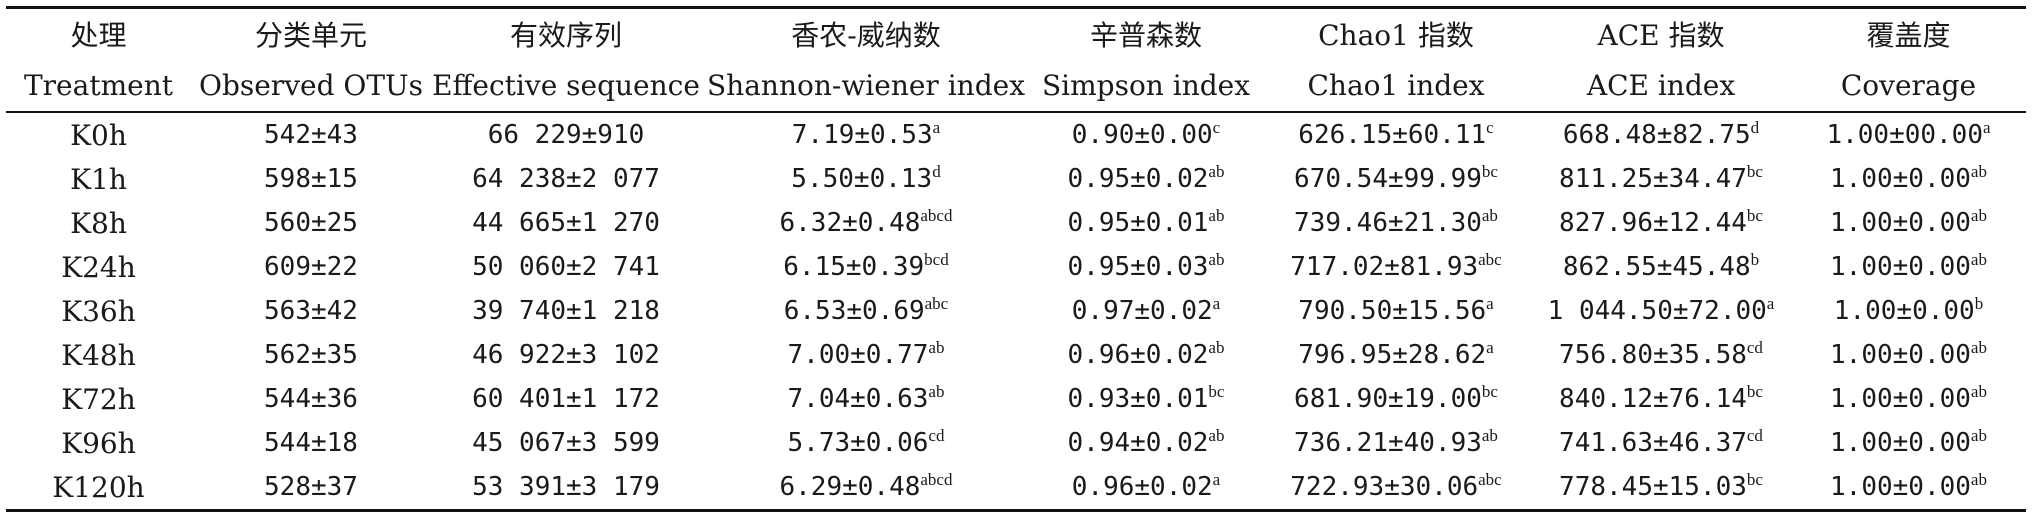 This screenshot has height=512, width=2032. I want to click on cell-treatment: K96h, so click(98, 443).